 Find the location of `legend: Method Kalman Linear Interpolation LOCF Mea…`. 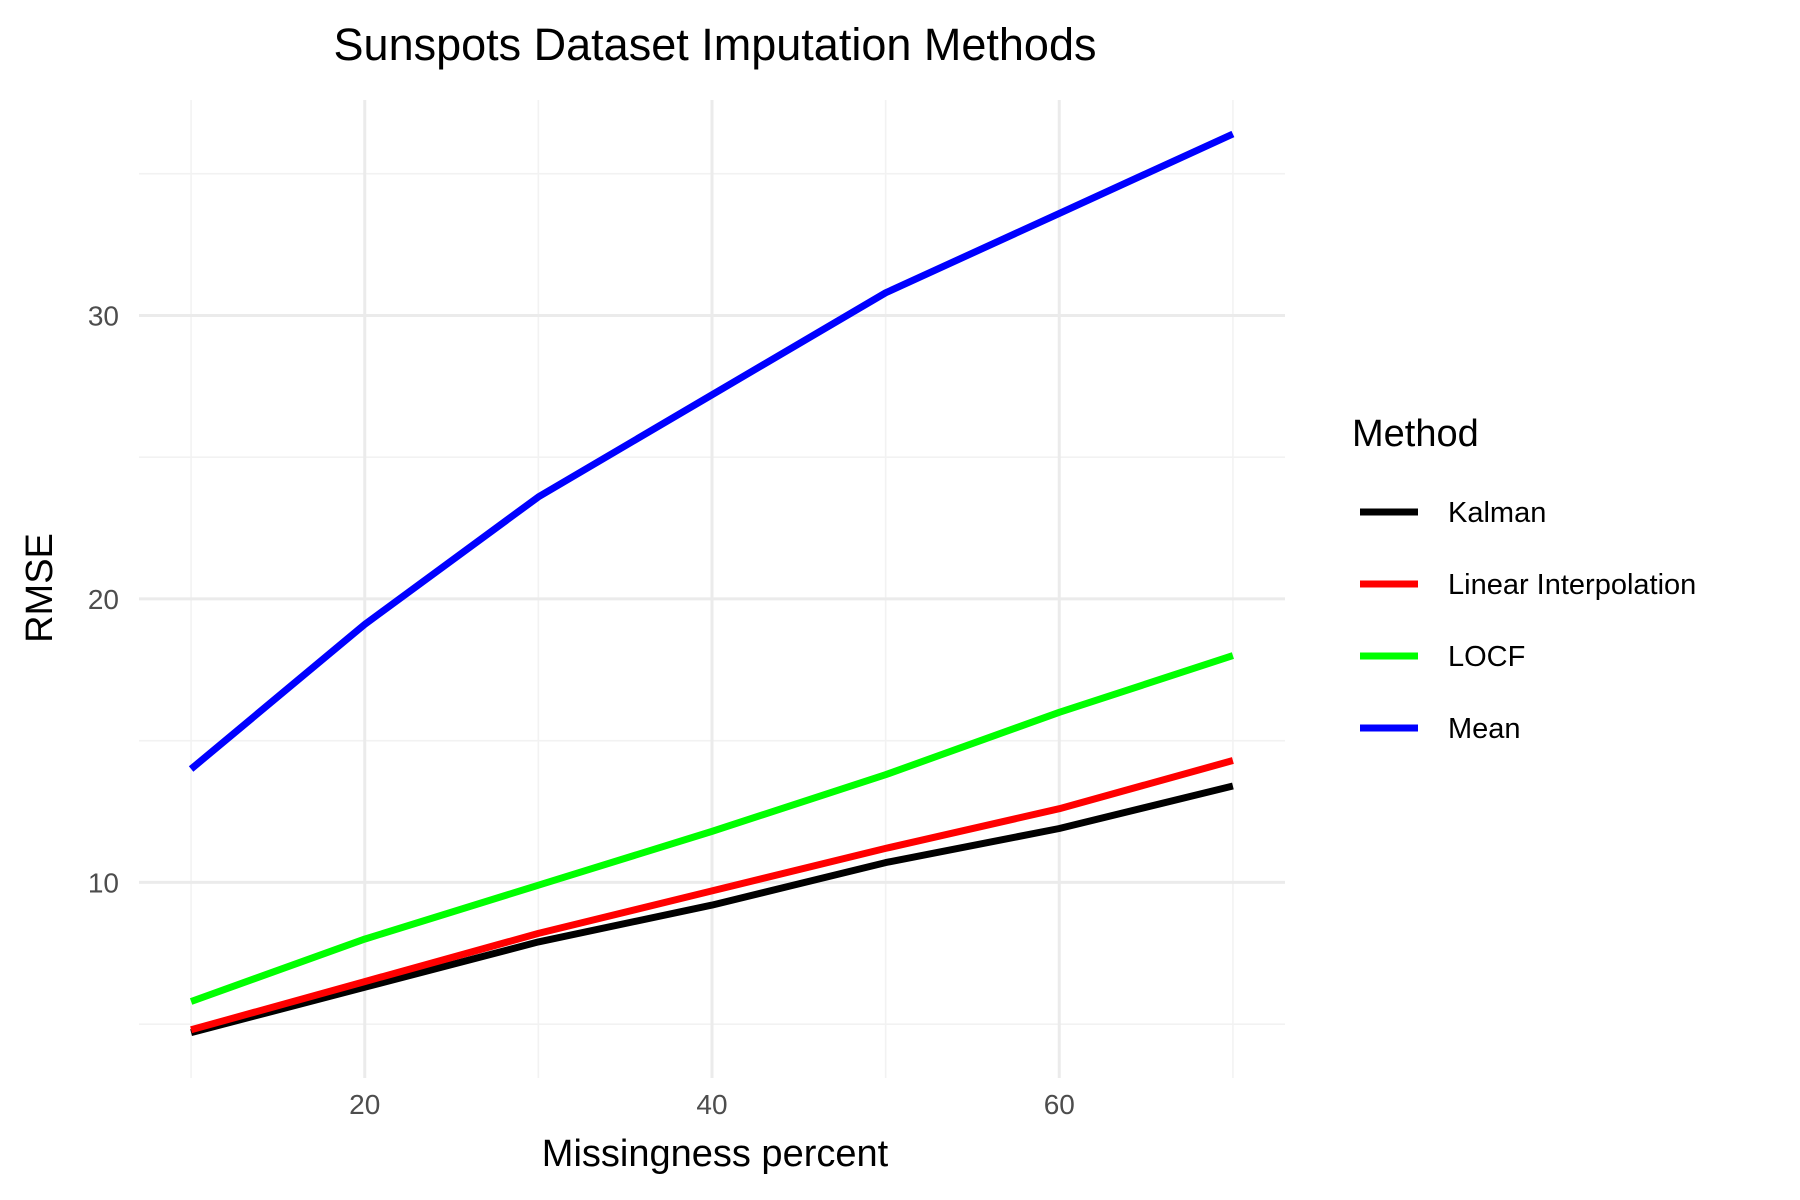

legend: Method Kalman Linear Interpolation LOCF Mea… is located at coordinates (1524, 579).